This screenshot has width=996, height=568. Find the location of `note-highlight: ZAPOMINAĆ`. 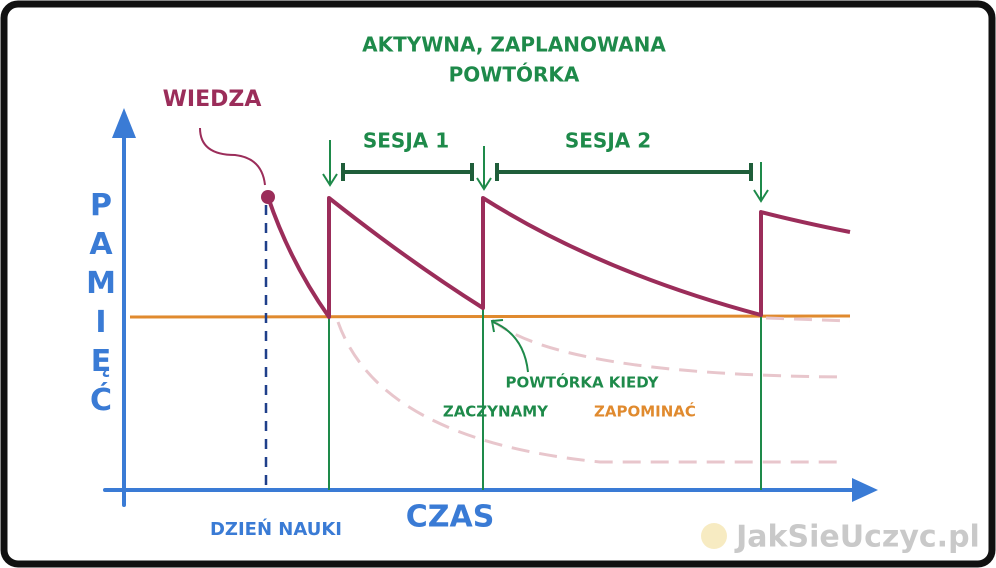

note-highlight: ZAPOMINAĆ is located at coordinates (645, 411).